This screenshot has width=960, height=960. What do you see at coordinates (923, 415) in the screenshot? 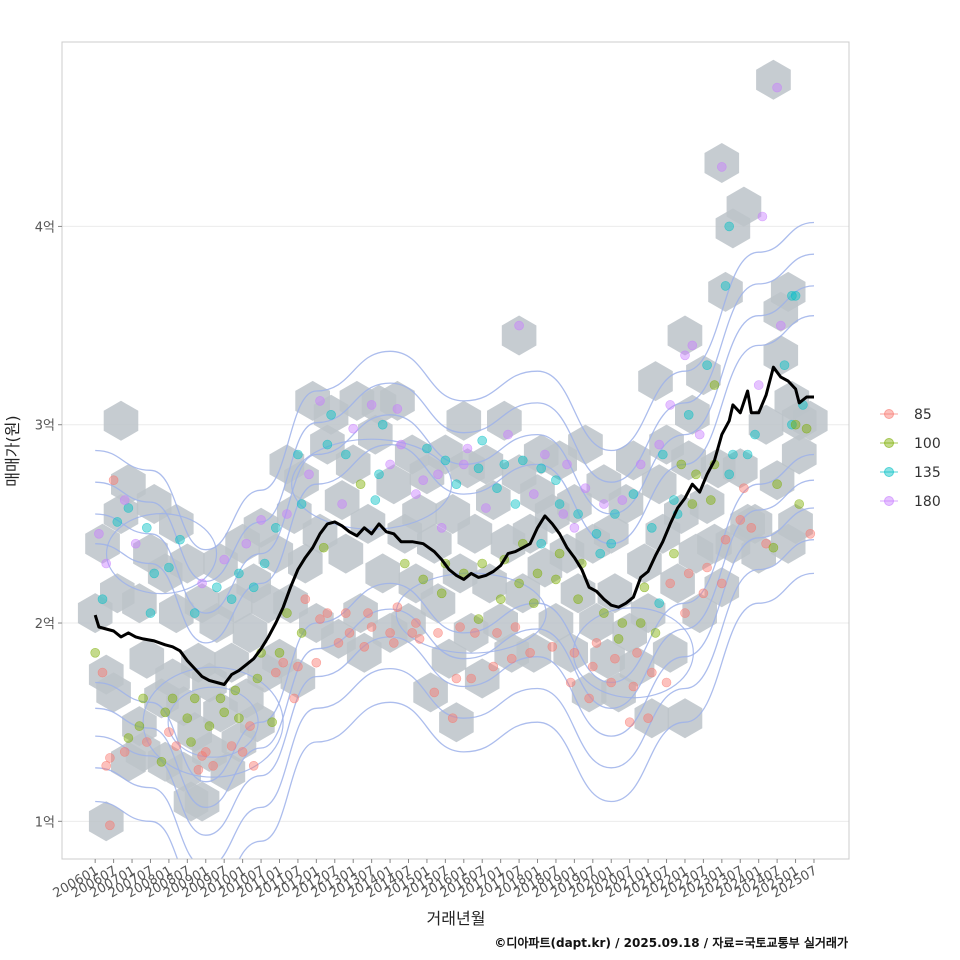
I see `legend-label: 85` at bounding box center [923, 415].